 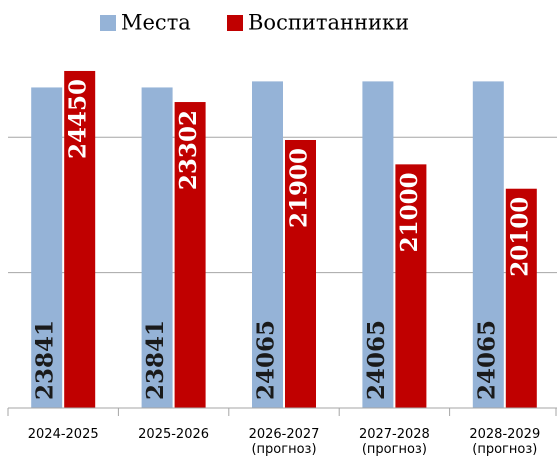 What do you see at coordinates (299, 188) in the screenshot?
I see `value-label: 21900` at bounding box center [299, 188].